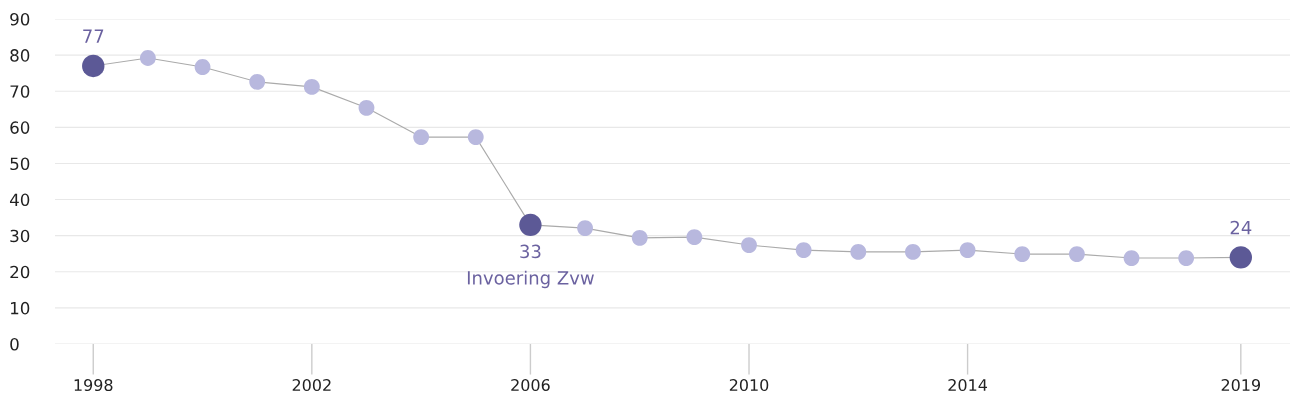 The height and width of the screenshot is (406, 1292). What do you see at coordinates (19, 200) in the screenshot?
I see `y-tick-label: 40` at bounding box center [19, 200].